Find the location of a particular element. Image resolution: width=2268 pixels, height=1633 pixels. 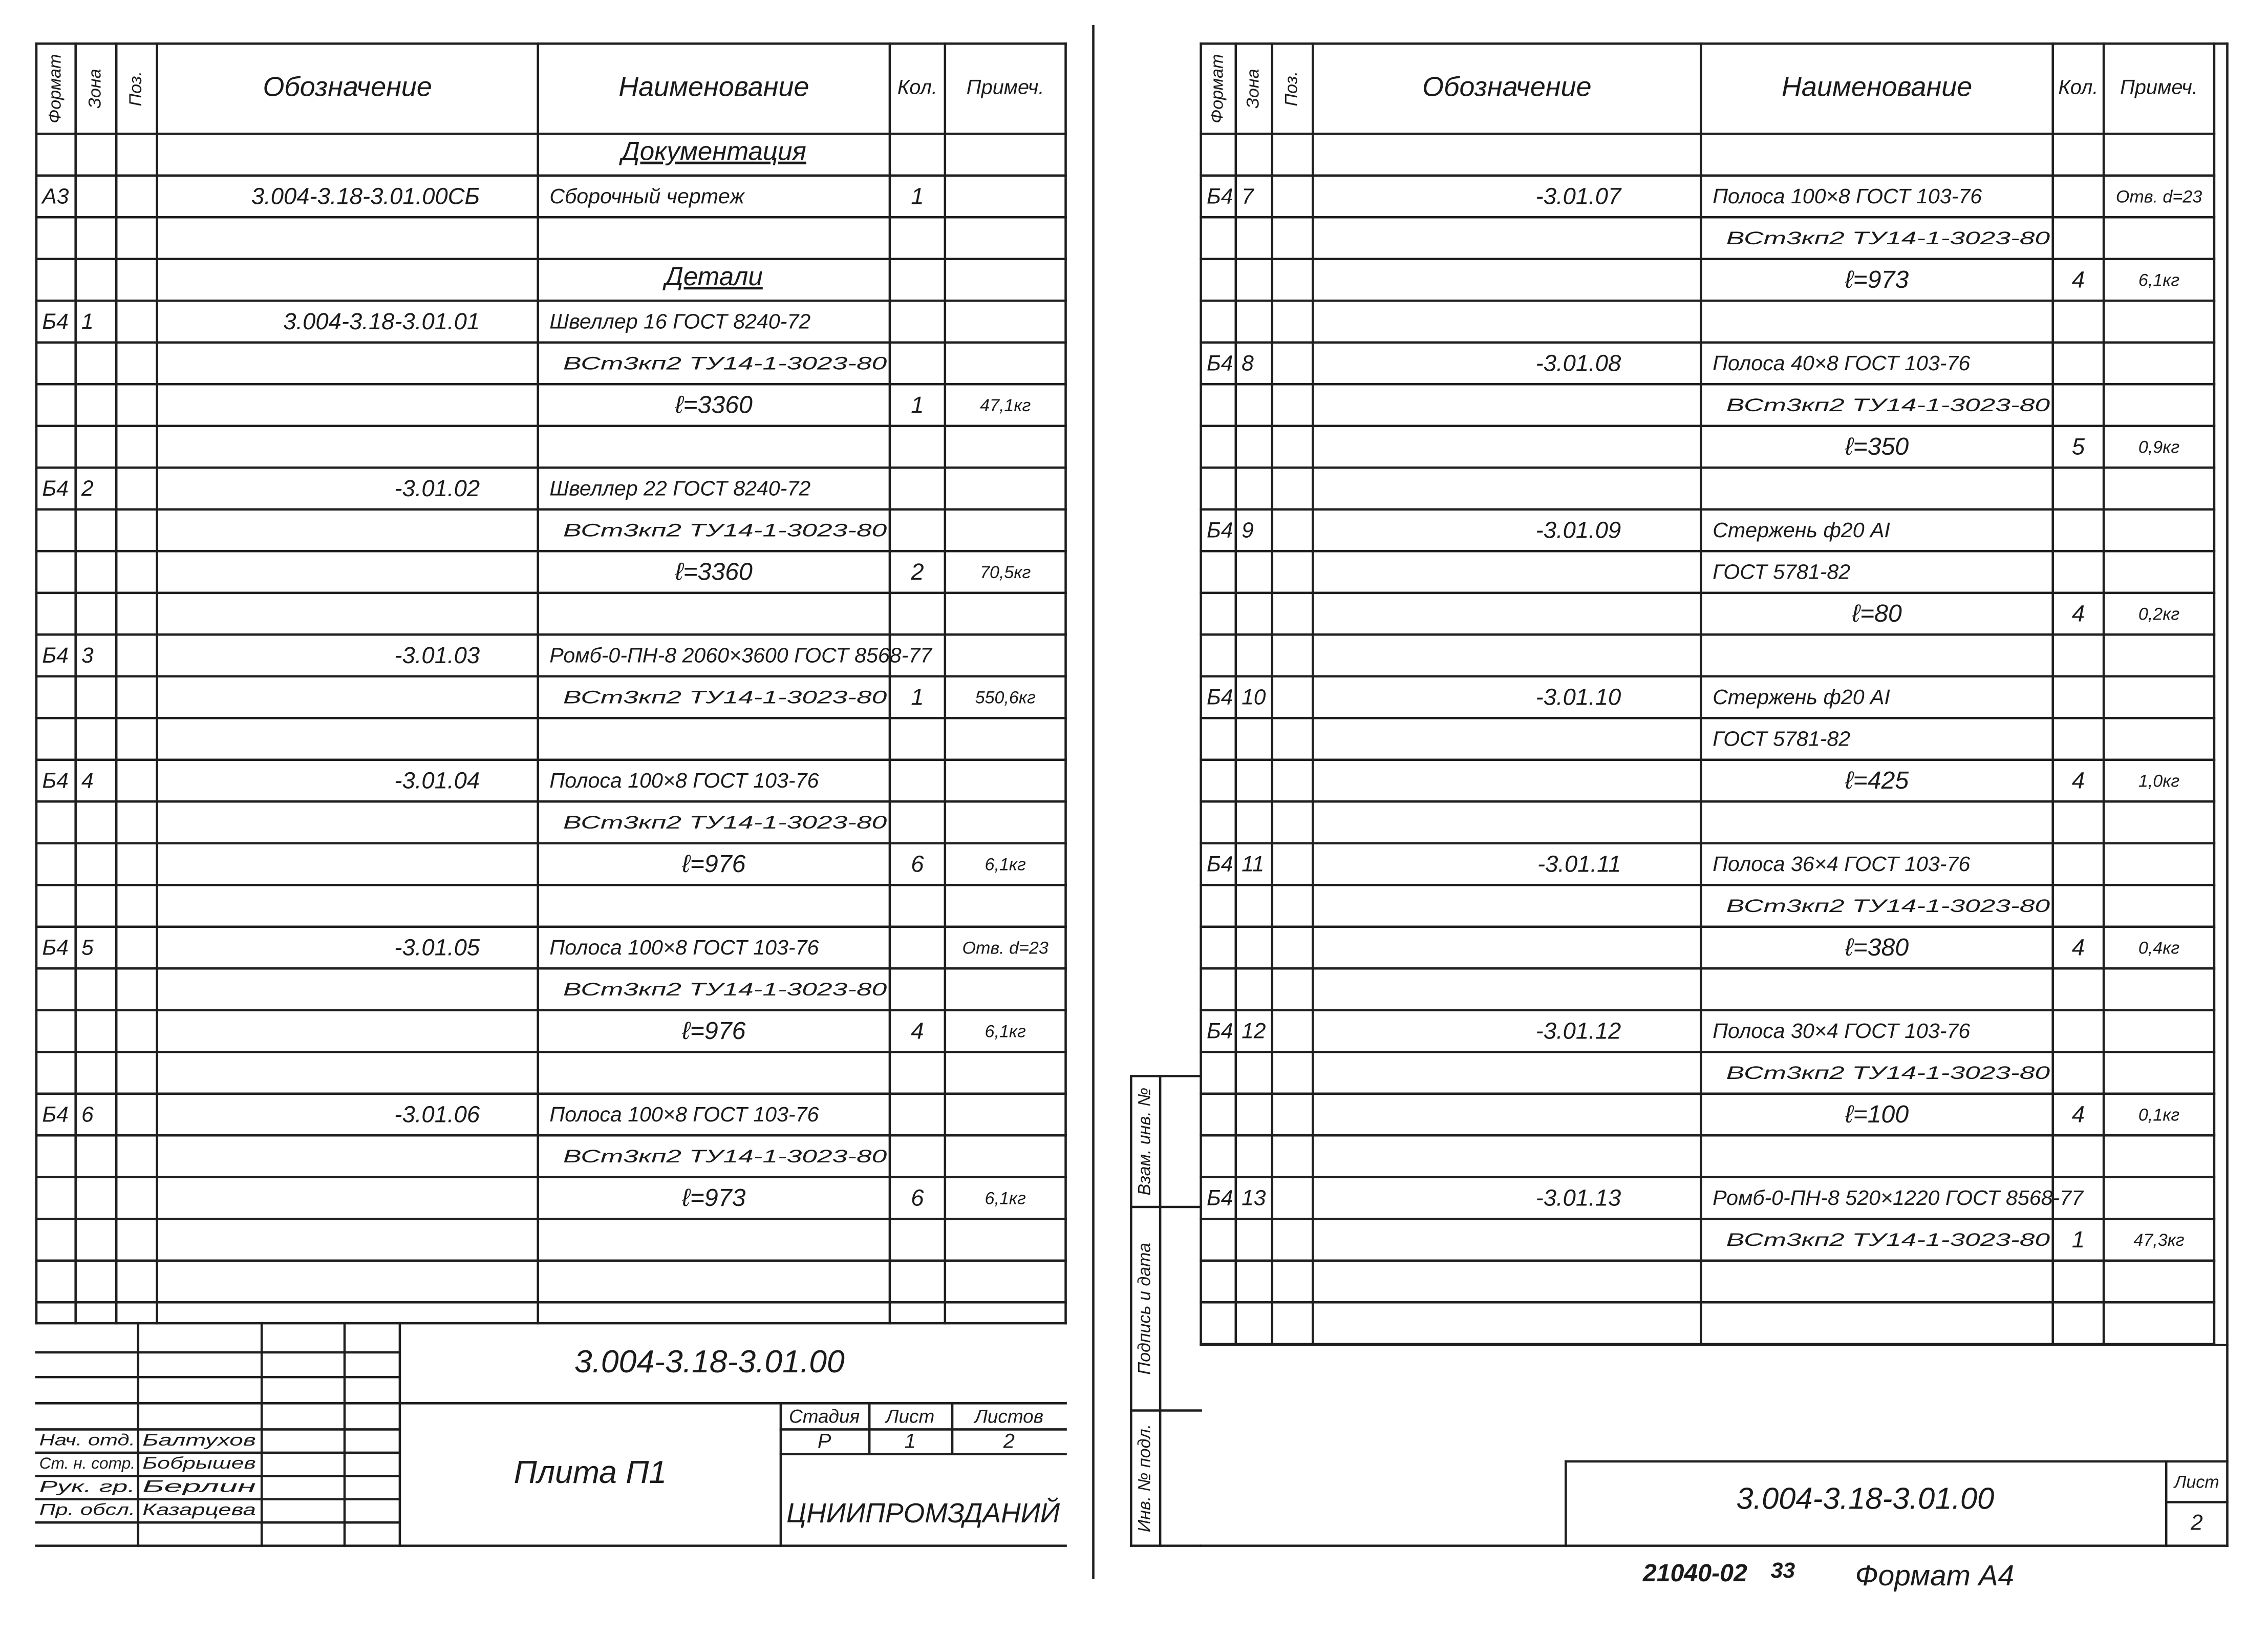

length: ℓ=380 is located at coordinates (1877, 947).